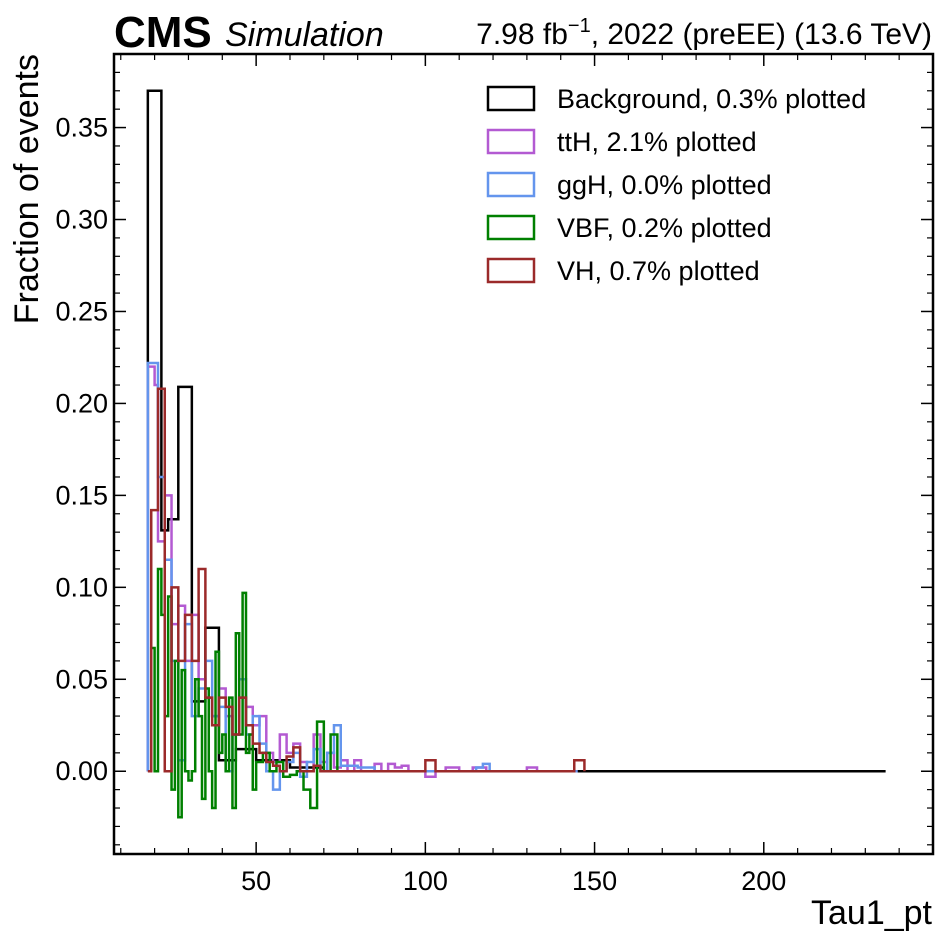 This screenshot has height=941, width=942. I want to click on y-tick-label: 0.20, so click(81, 403).